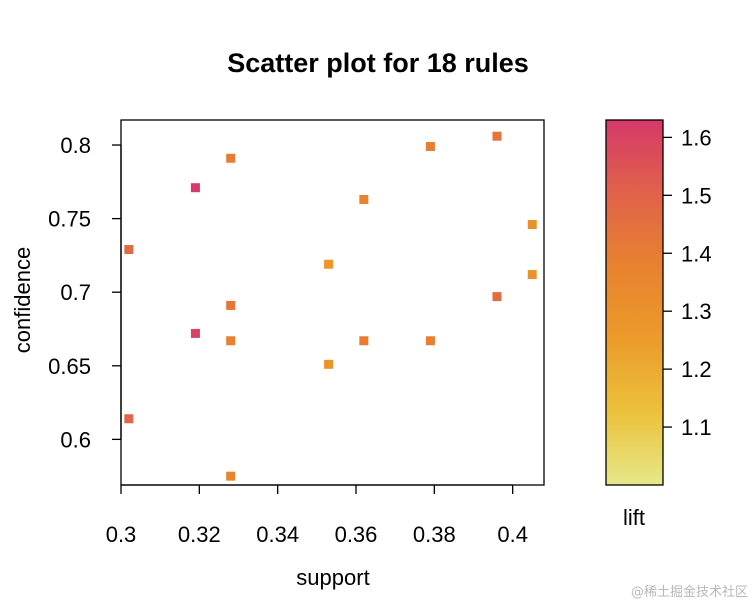 This screenshot has height=606, width=756. I want to click on y-tick-label: 0.75, so click(69, 219).